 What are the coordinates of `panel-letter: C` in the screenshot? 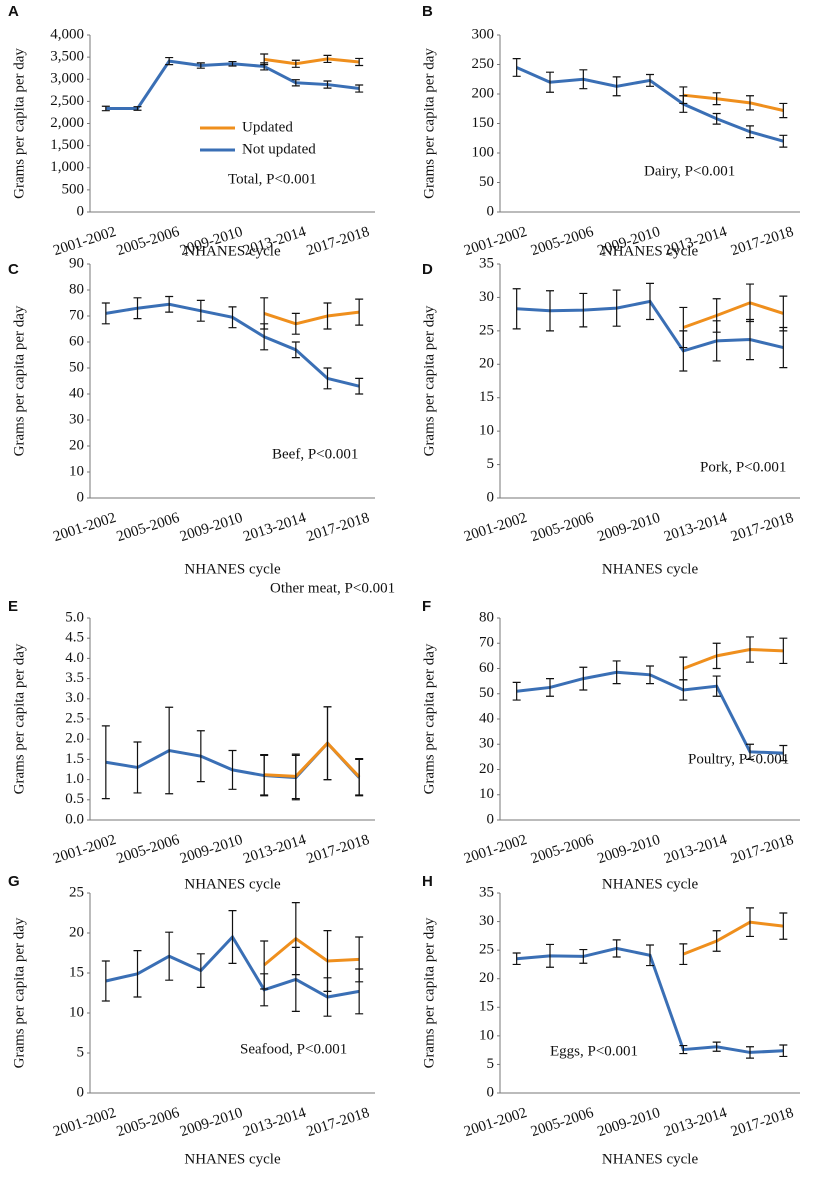 It's located at (13, 269).